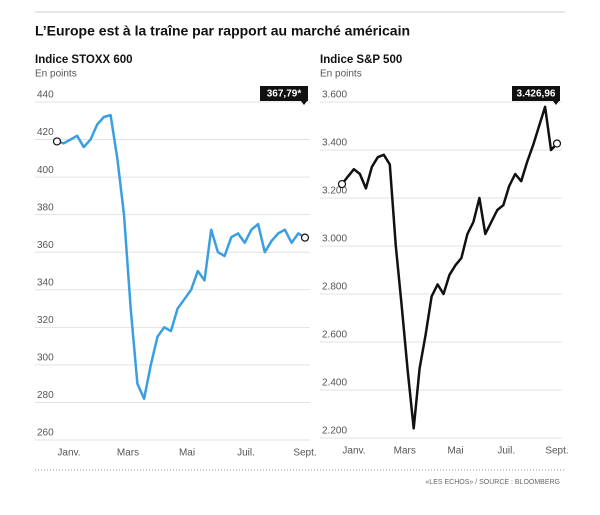 The image size is (600, 515). I want to click on y-tick-label: 2.400, so click(334, 383).